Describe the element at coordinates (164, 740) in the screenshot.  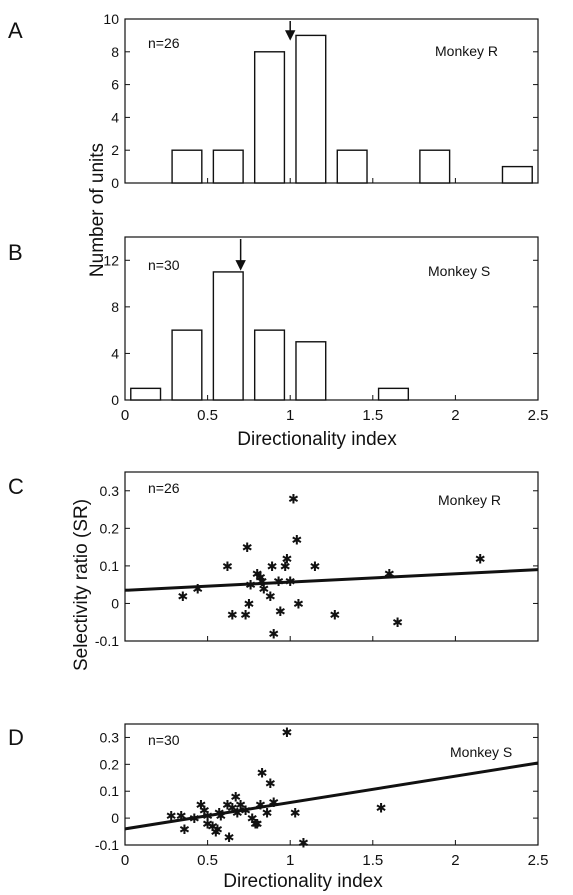
I see `n-label: n=30` at that location.